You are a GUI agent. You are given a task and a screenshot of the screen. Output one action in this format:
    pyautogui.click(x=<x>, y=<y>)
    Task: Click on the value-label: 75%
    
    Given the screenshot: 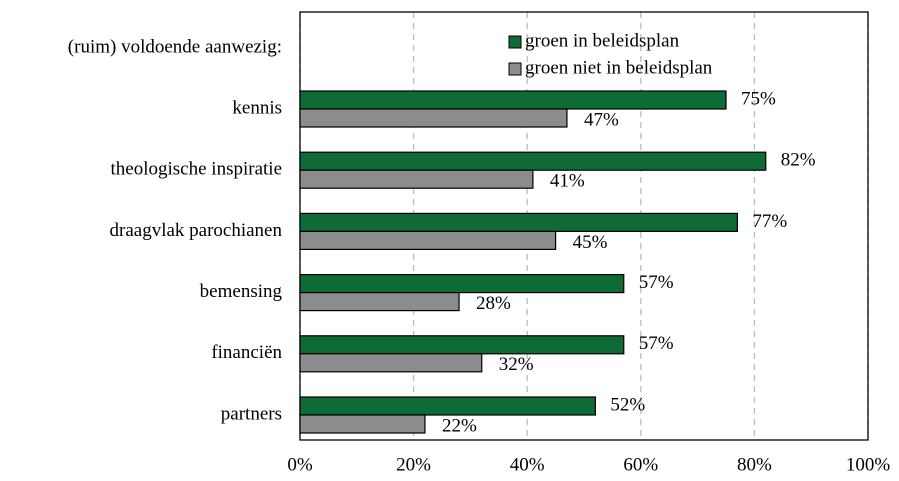 What is the action you would take?
    pyautogui.click(x=758, y=98)
    